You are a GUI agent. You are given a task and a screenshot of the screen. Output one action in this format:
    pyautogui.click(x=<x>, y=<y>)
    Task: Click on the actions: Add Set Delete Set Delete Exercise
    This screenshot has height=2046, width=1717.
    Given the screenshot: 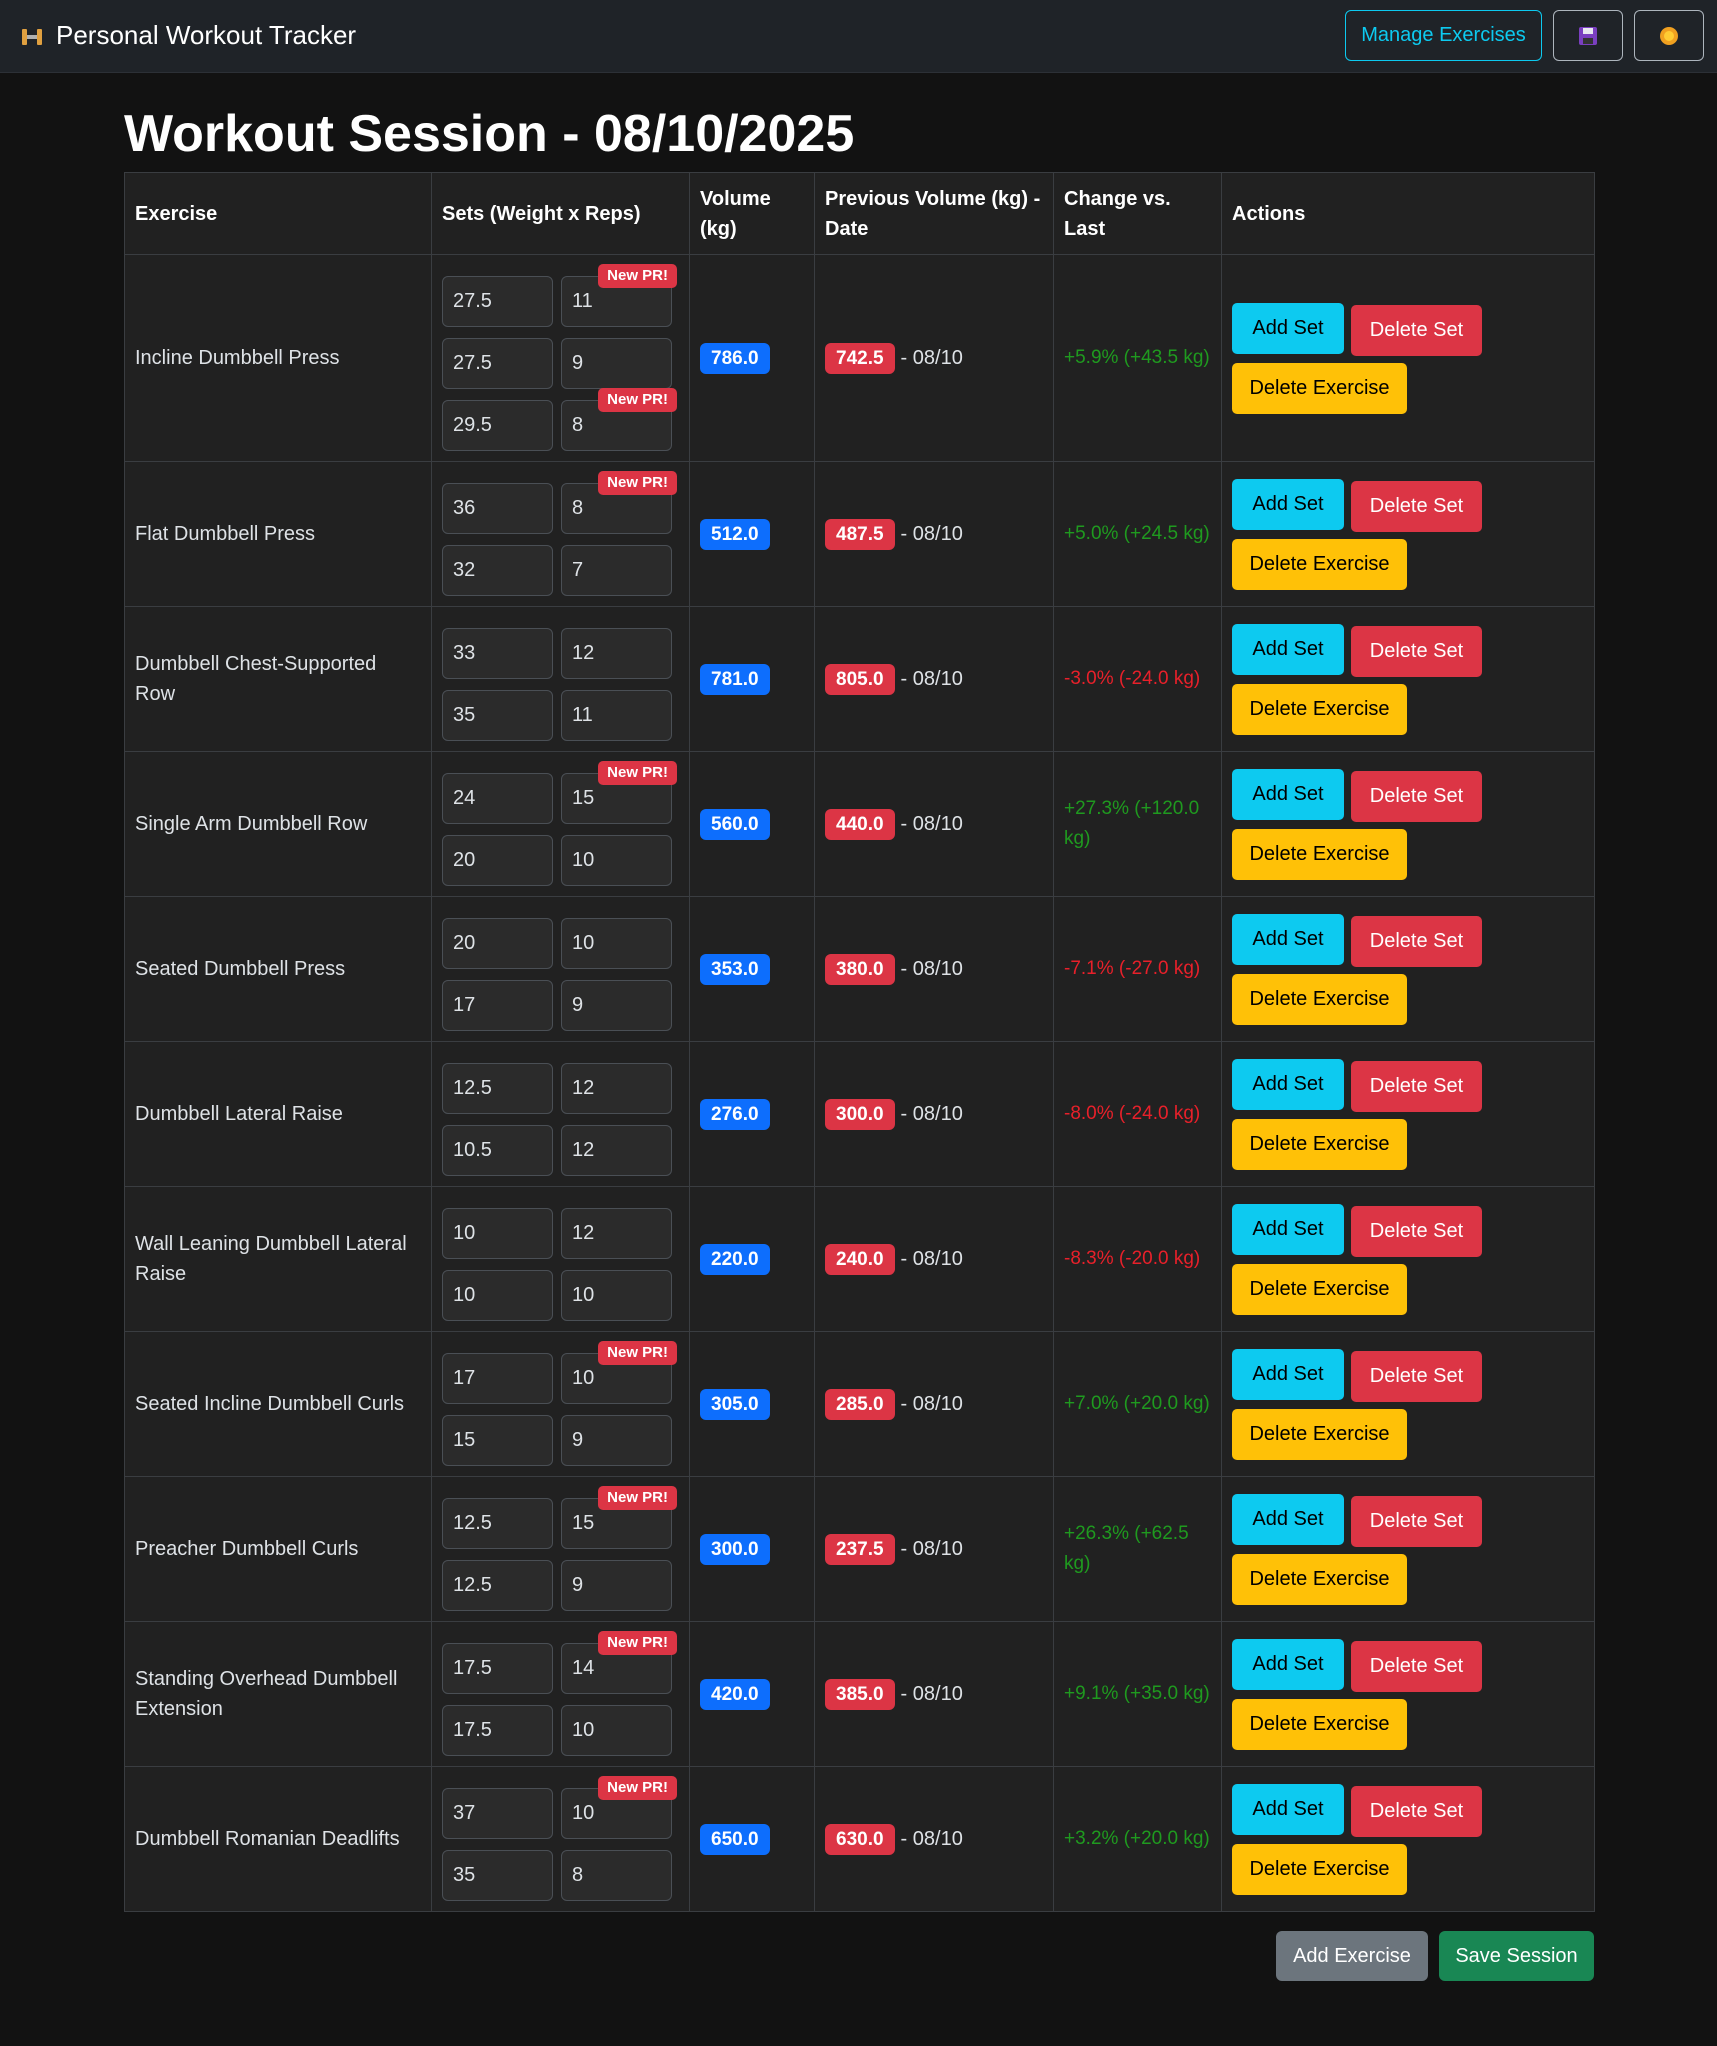 What is the action you would take?
    pyautogui.click(x=1362, y=534)
    